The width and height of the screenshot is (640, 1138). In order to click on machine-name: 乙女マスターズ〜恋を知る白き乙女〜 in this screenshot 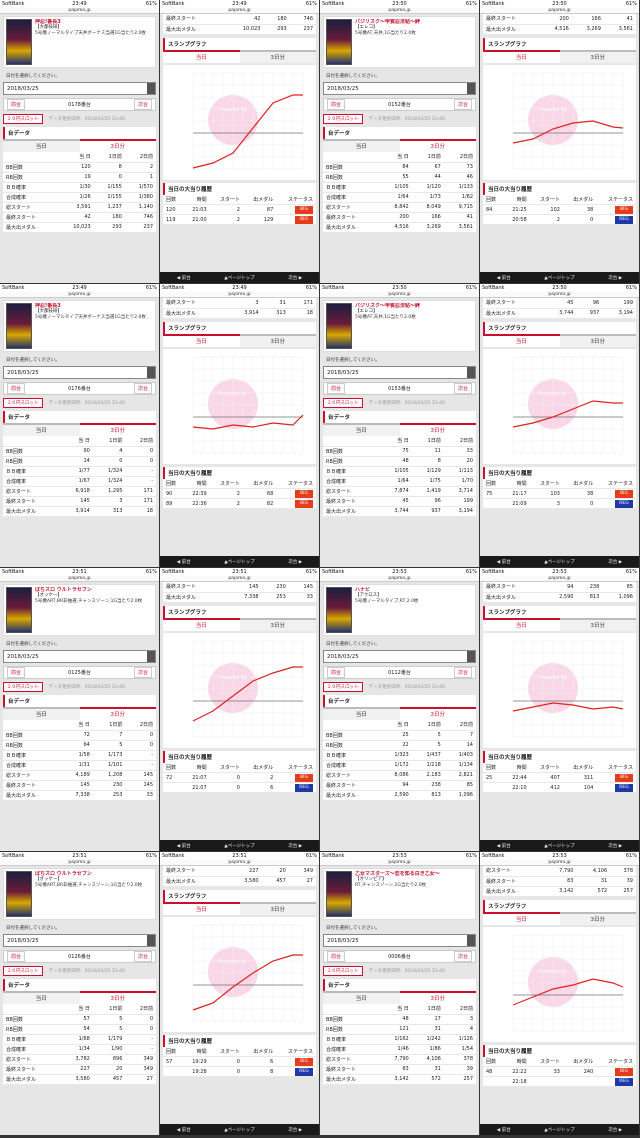, I will do `click(397, 874)`.